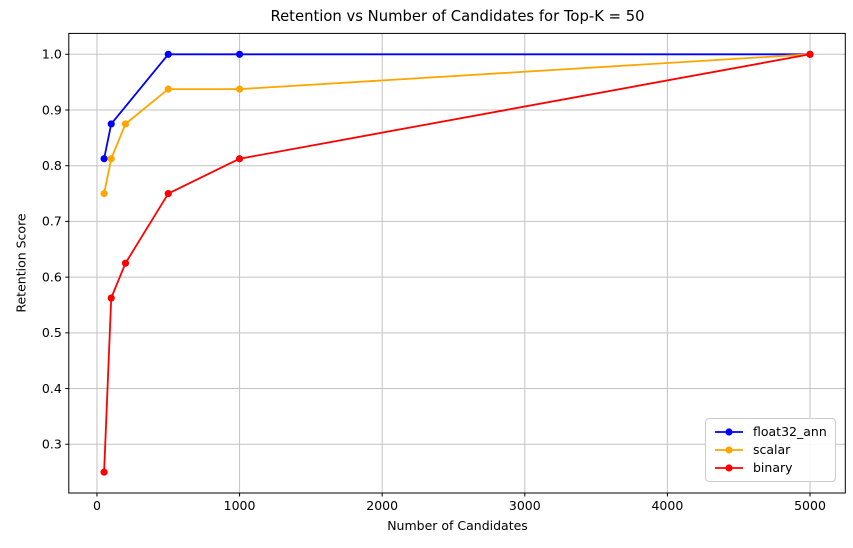  Describe the element at coordinates (240, 505) in the screenshot. I see `x-tick-label: 1000` at that location.